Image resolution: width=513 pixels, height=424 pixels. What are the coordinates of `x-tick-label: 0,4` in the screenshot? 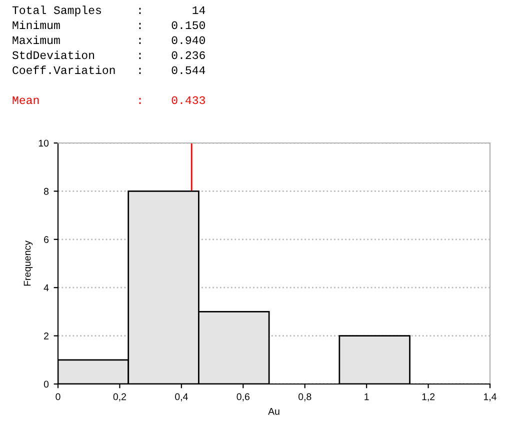 It's located at (181, 397).